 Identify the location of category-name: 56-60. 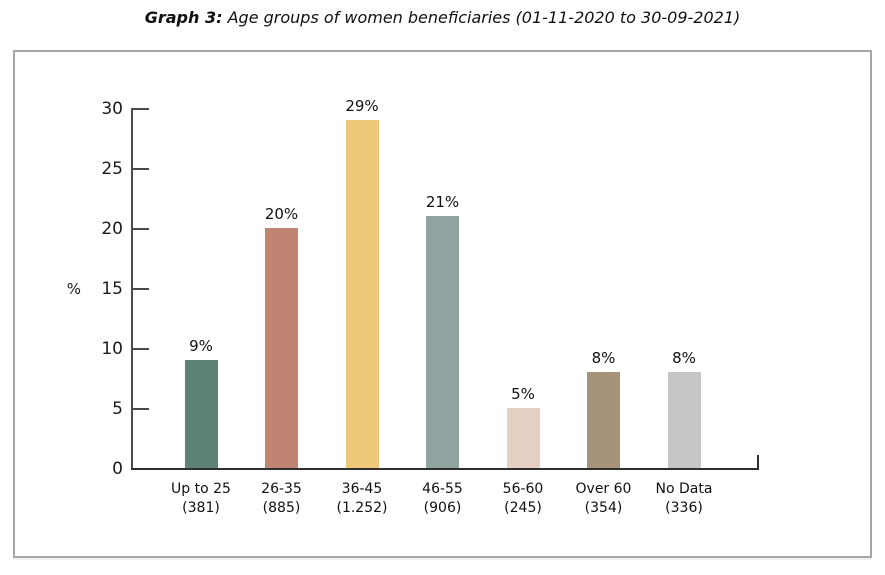
(523, 489).